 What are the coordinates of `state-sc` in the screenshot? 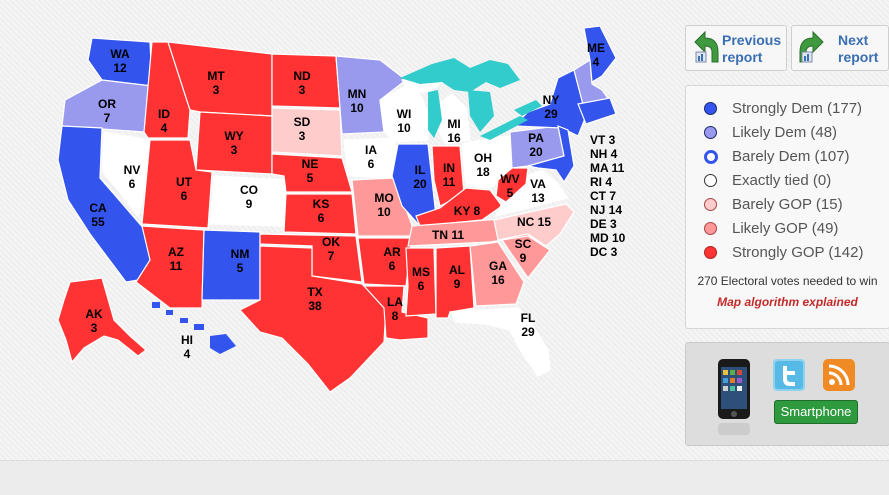 It's located at (525, 257).